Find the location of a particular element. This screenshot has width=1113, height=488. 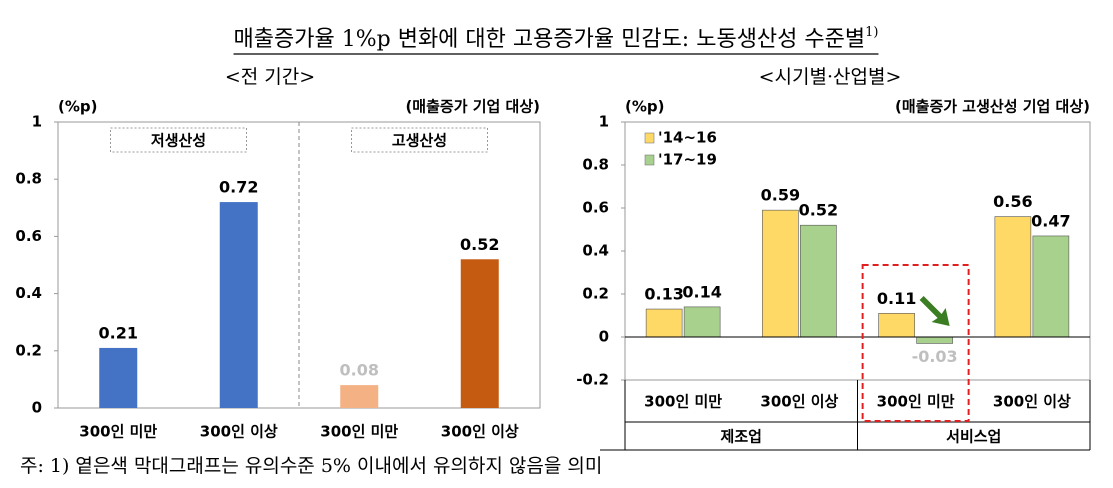

value-label: -0.03 is located at coordinates (935, 356).